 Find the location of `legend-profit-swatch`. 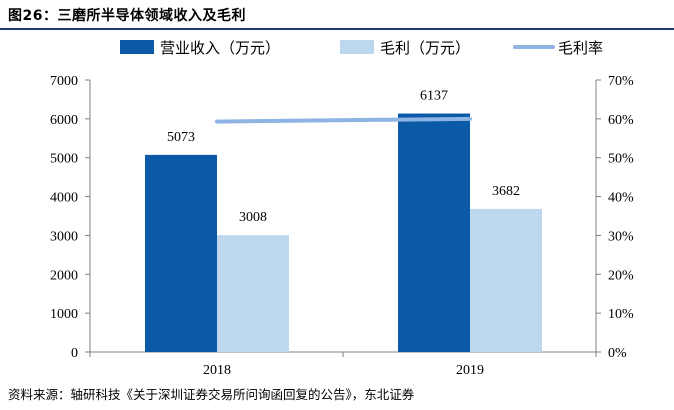

legend-profit-swatch is located at coordinates (357, 47).